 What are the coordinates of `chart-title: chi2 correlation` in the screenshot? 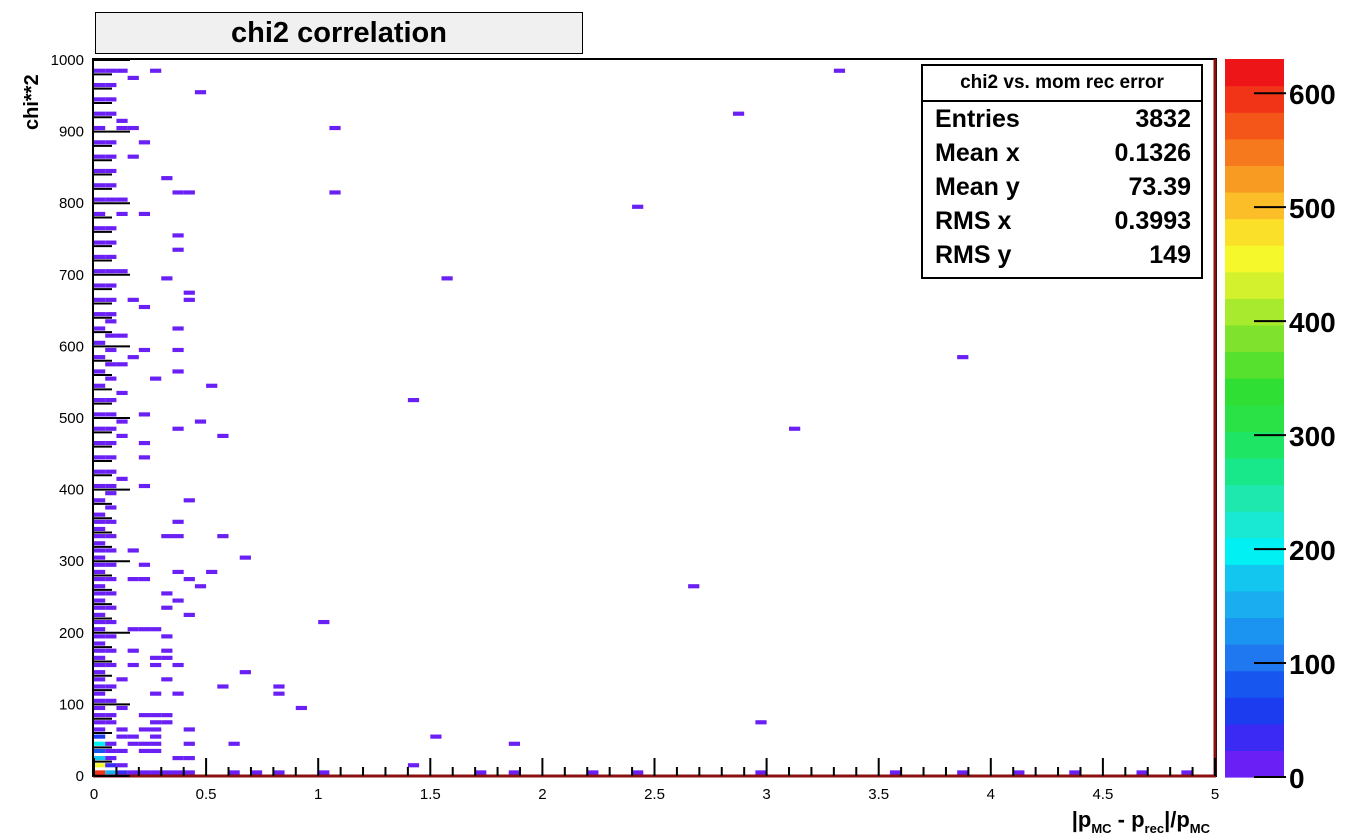 It's located at (339, 33).